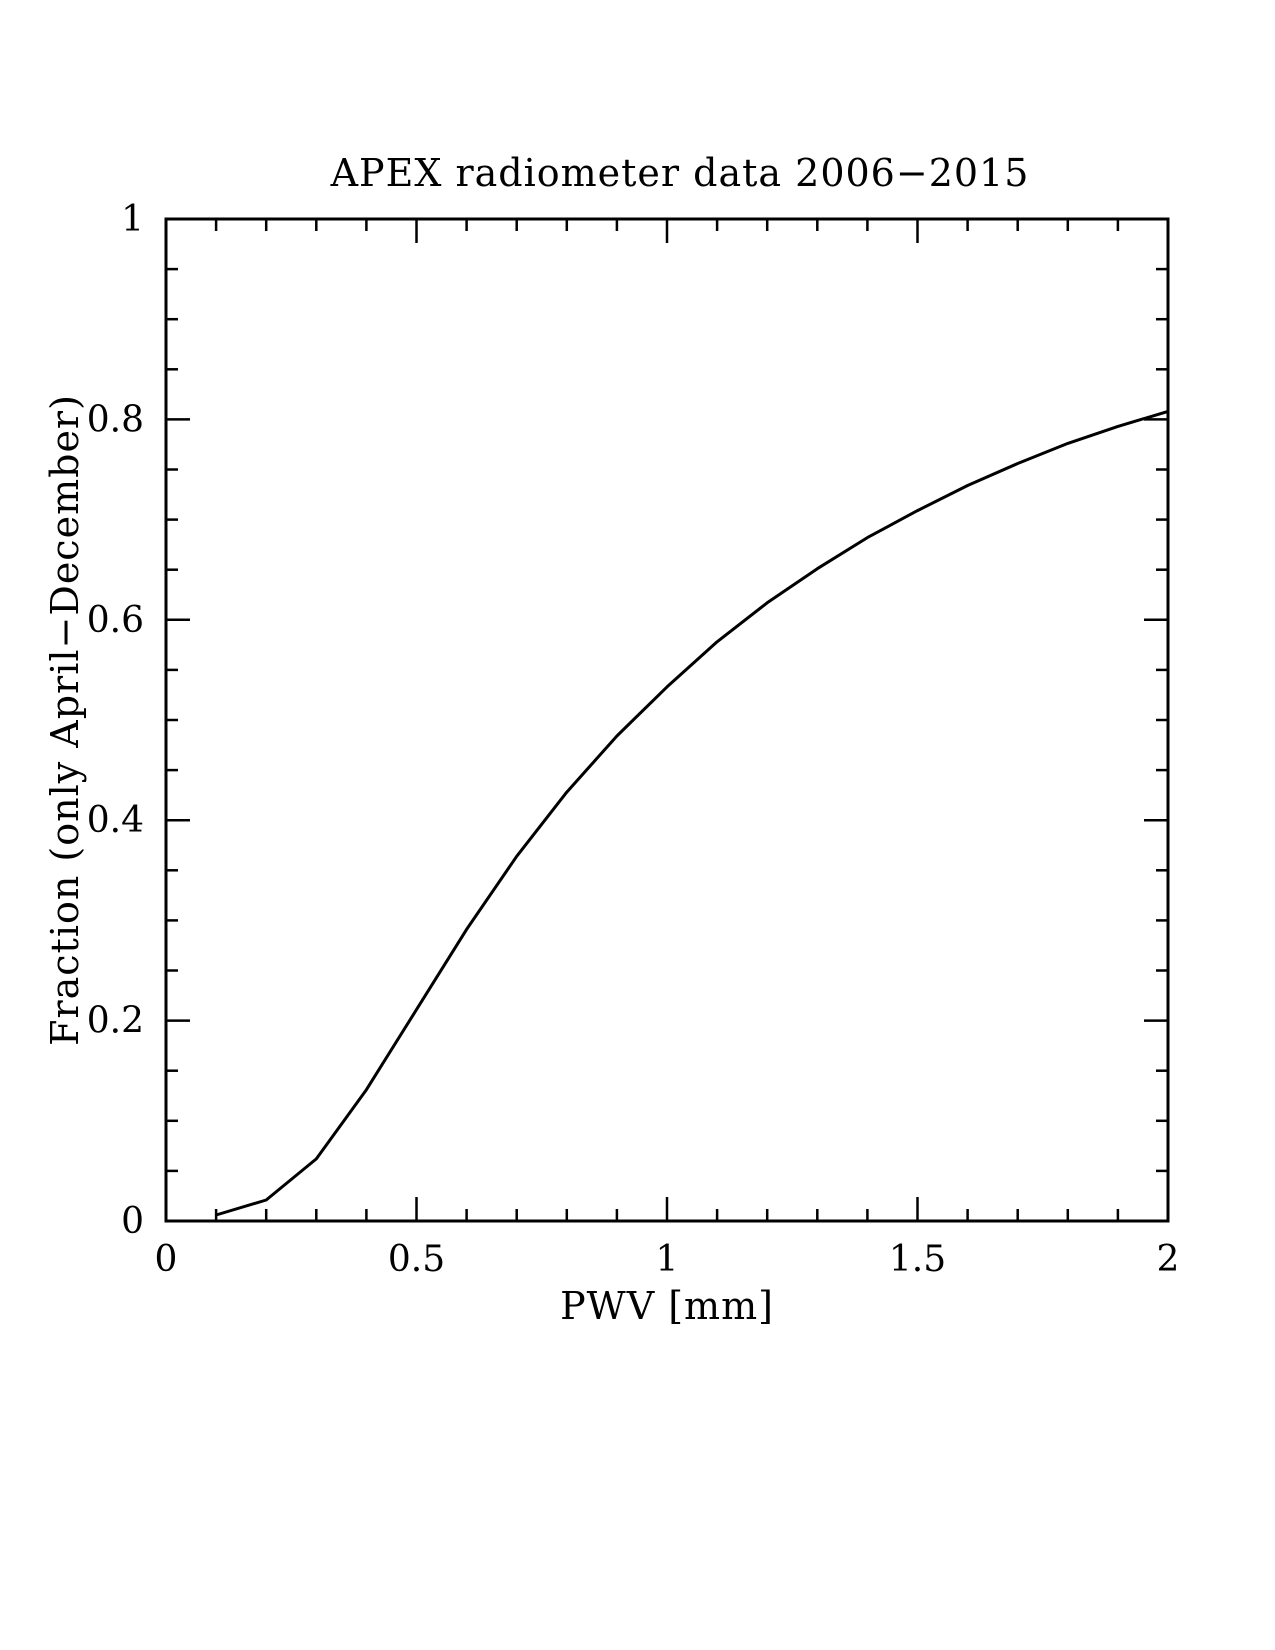 Image resolution: width=1275 pixels, height=1650 pixels. I want to click on y-tick-label: 0.6, so click(115, 620).